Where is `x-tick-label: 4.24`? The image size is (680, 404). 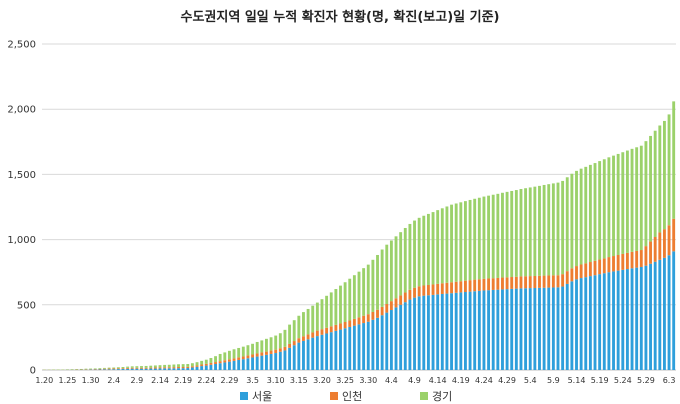
x-tick-label: 4.24 is located at coordinates (484, 380).